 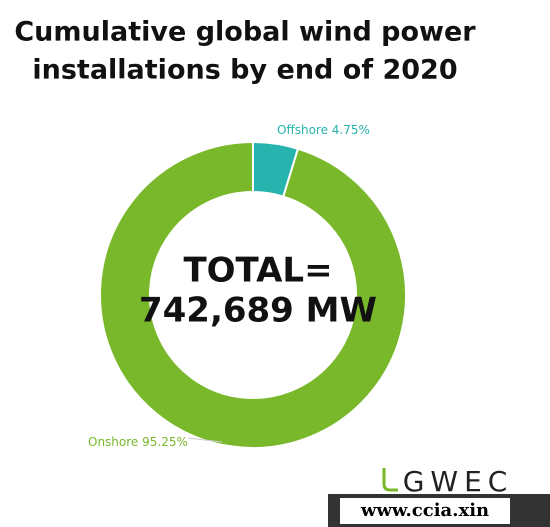 What do you see at coordinates (113, 442) in the screenshot?
I see `category-name: Onshore` at bounding box center [113, 442].